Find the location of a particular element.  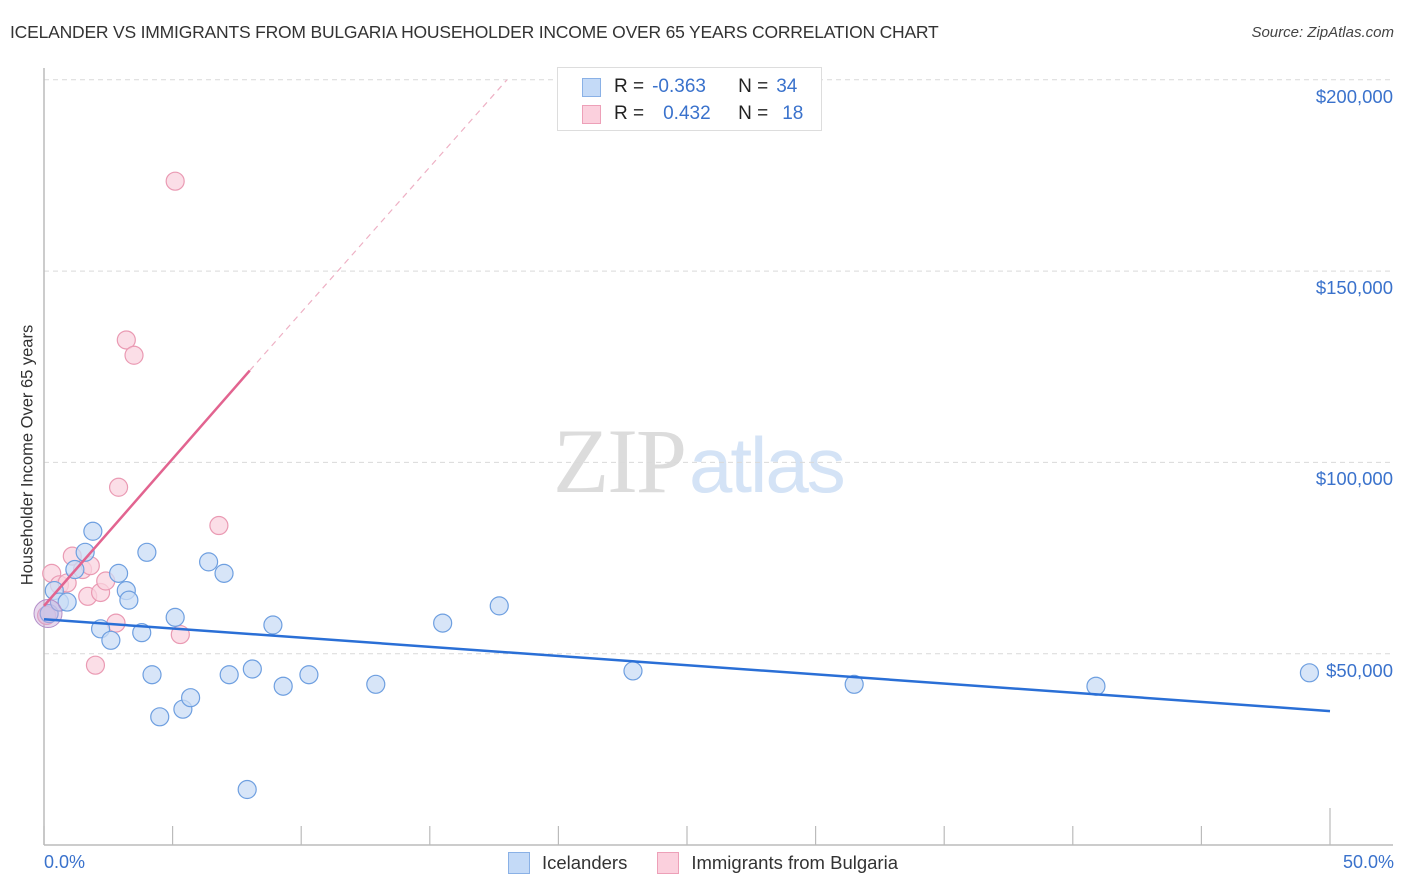

legend-item-bulgaria: Immigrants from Bulgaria is located at coordinates (777, 863).